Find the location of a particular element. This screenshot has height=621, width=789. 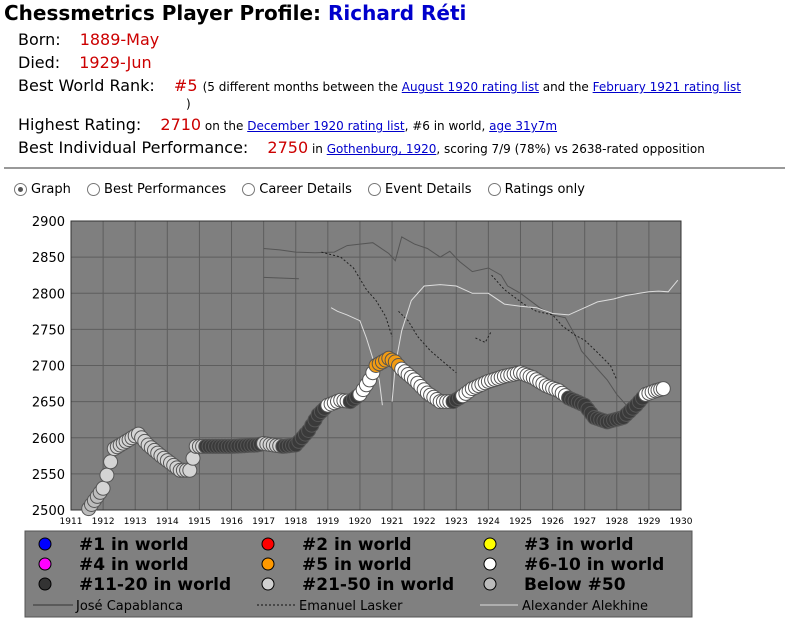

legend-label: #4 in world is located at coordinates (134, 565).